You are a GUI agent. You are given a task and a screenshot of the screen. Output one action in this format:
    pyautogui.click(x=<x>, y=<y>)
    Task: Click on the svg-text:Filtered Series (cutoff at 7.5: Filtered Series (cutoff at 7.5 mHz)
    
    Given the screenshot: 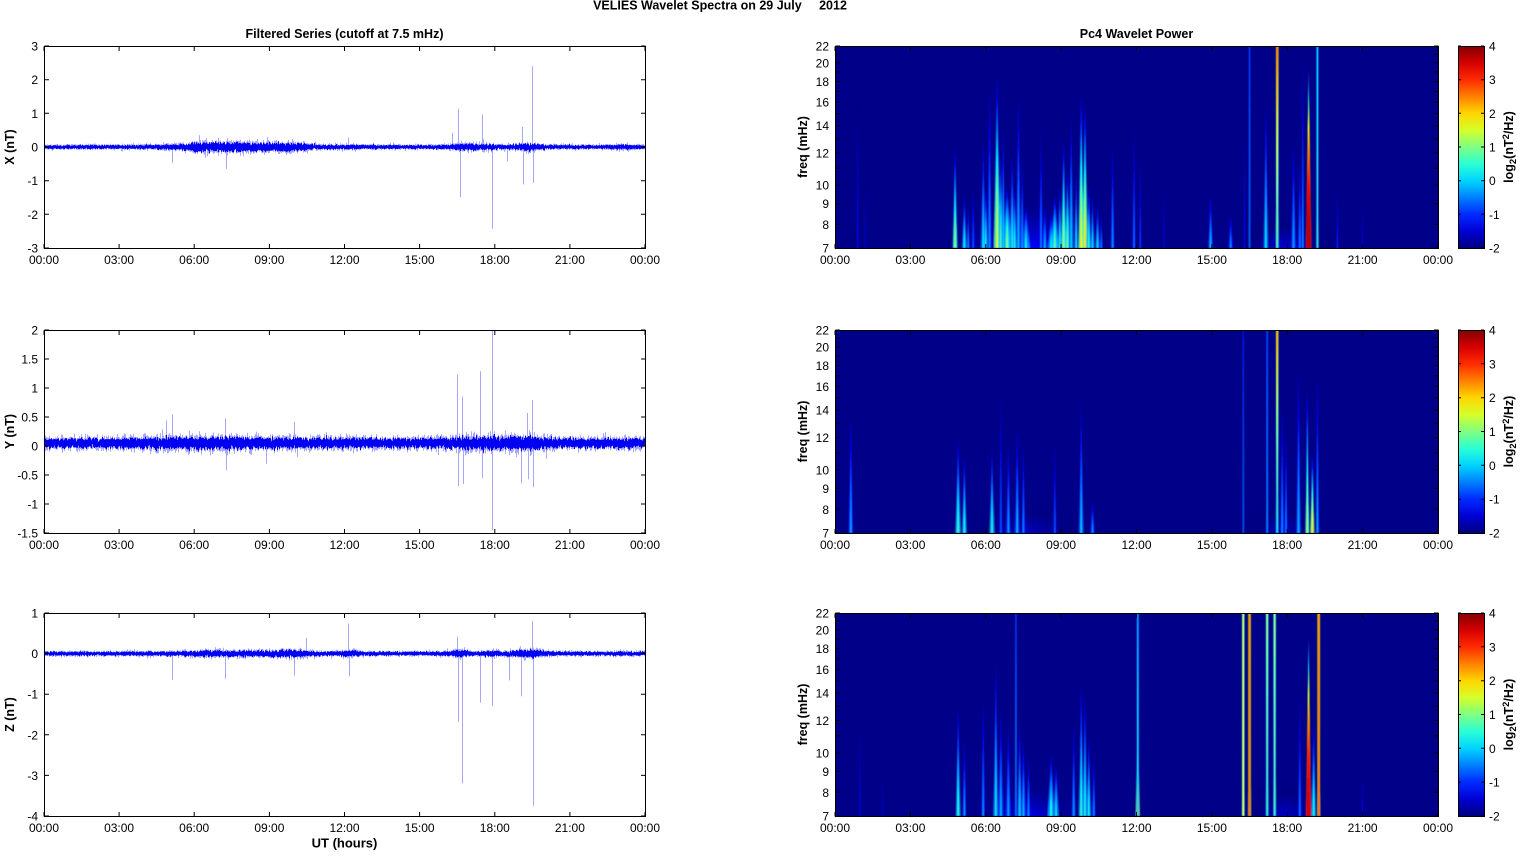 What is the action you would take?
    pyautogui.click(x=345, y=34)
    